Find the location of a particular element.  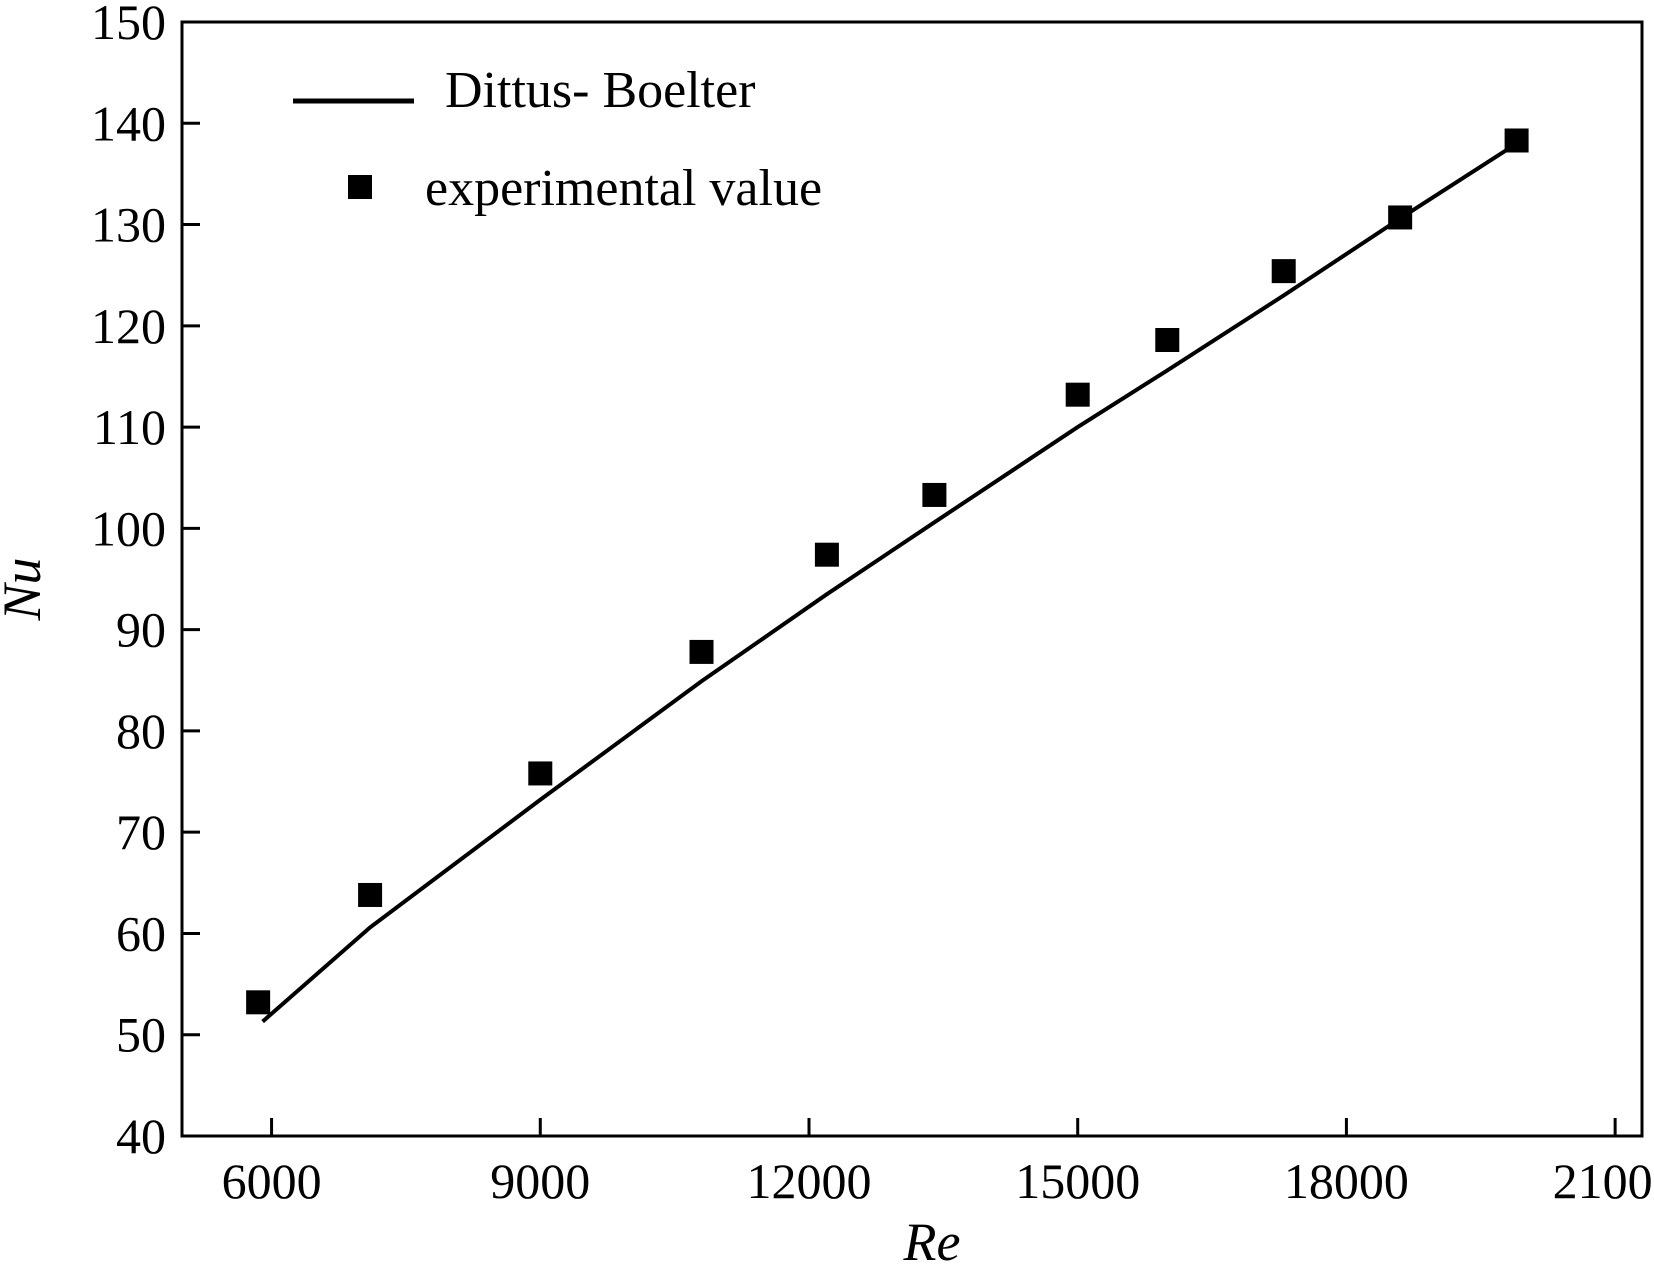

y-tick-label: 120 is located at coordinates (128, 326).